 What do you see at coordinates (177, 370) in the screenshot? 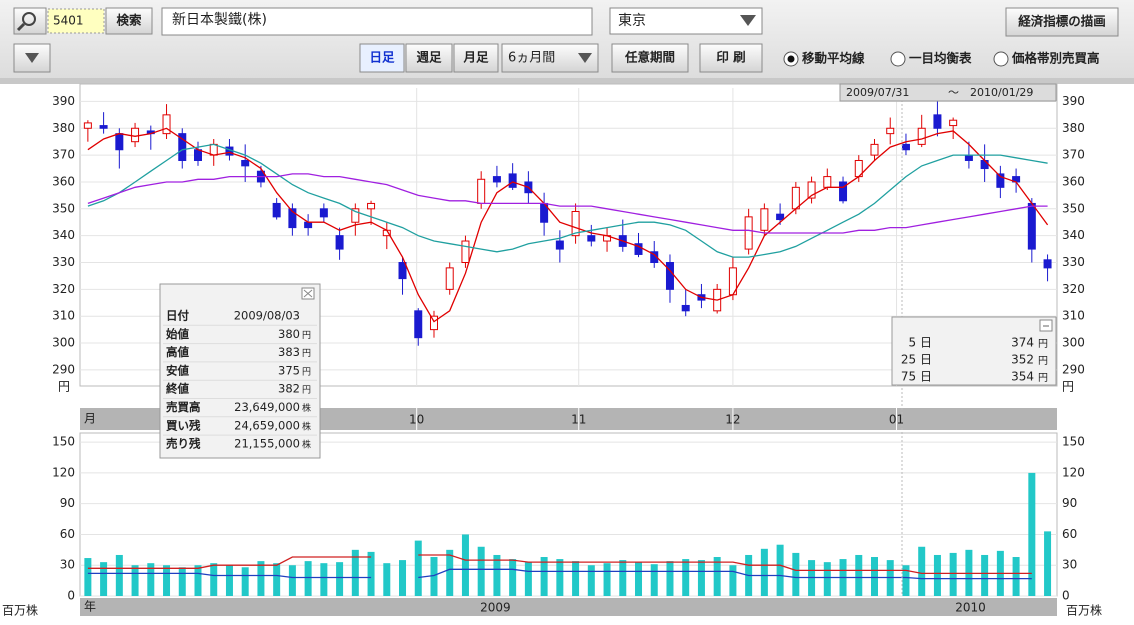
I see `info-label: 安値` at bounding box center [177, 370].